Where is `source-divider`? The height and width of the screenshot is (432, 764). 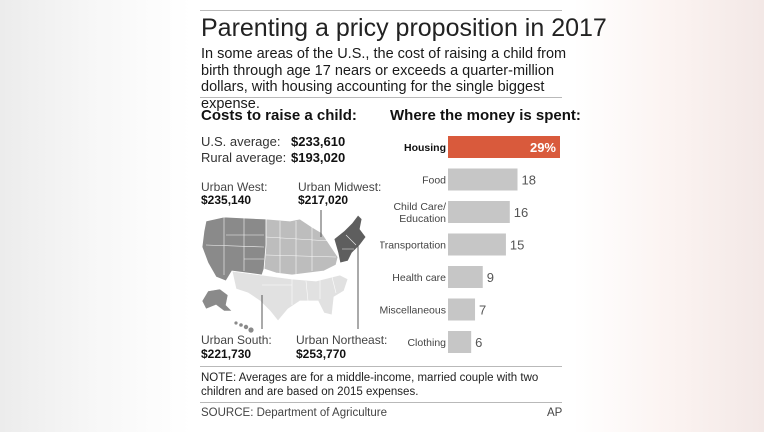
source-divider is located at coordinates (381, 402).